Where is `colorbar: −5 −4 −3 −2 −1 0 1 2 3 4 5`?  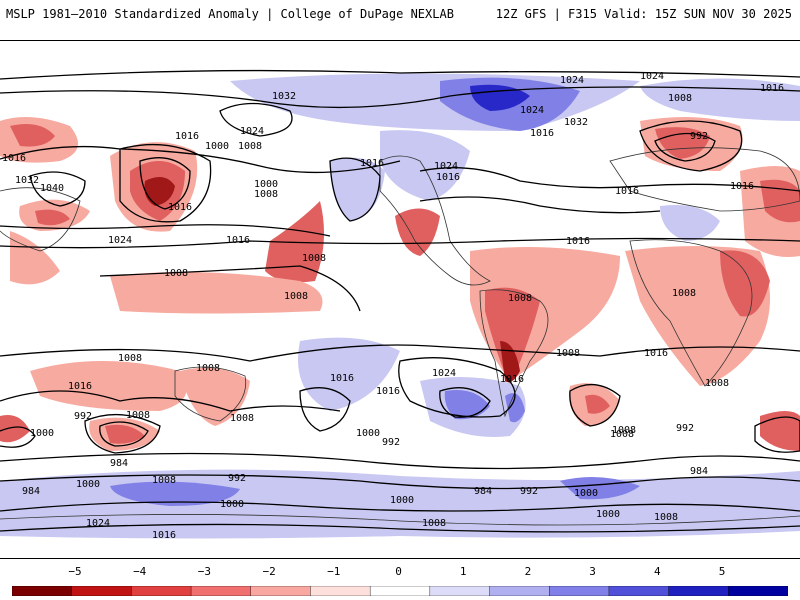 colorbar: −5 −4 −3 −2 −1 0 1 2 3 4 5 is located at coordinates (400, 582).